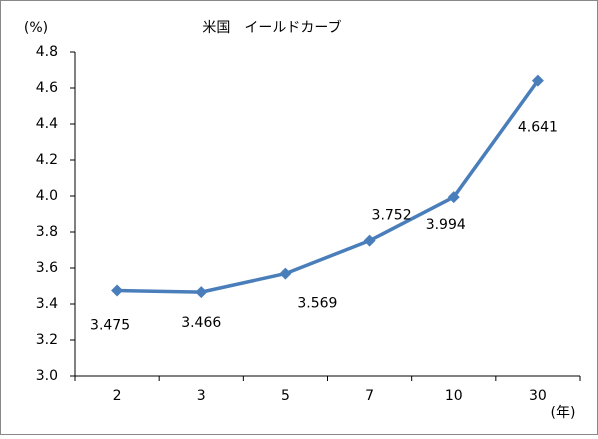  What do you see at coordinates (317, 304) in the screenshot?
I see `data-label: 3.569` at bounding box center [317, 304].